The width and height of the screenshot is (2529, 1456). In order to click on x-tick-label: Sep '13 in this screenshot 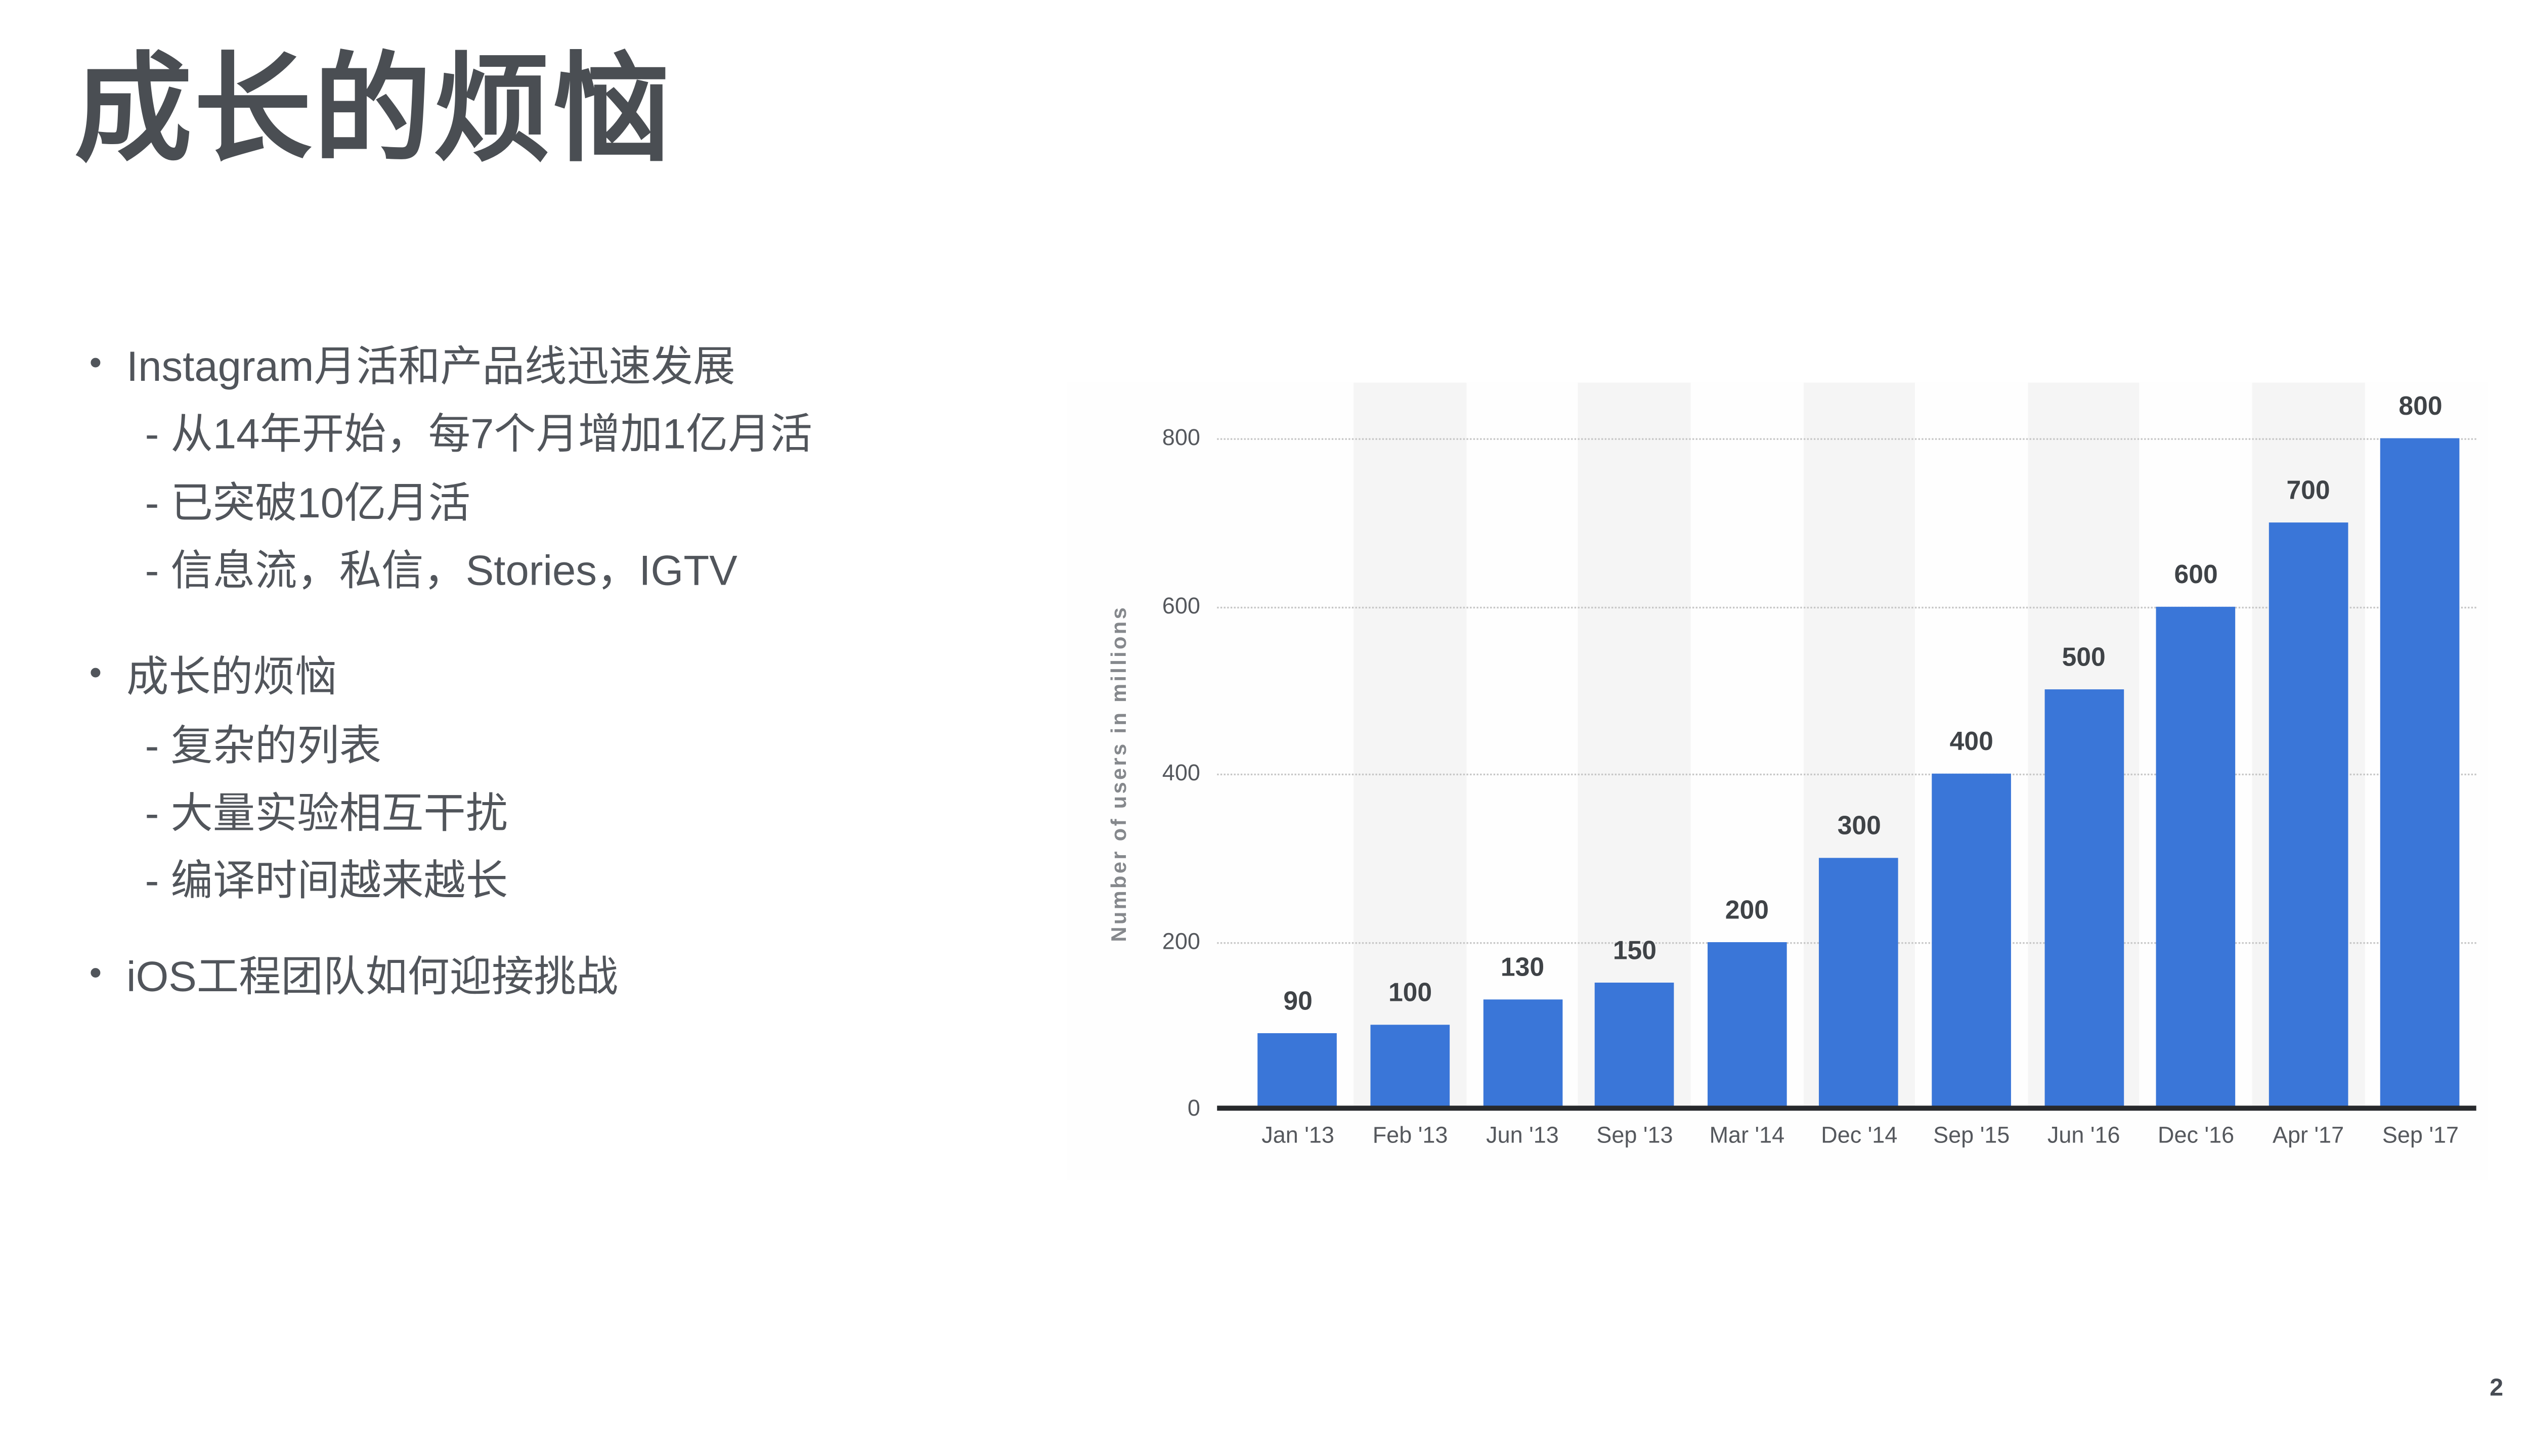, I will do `click(1634, 1135)`.